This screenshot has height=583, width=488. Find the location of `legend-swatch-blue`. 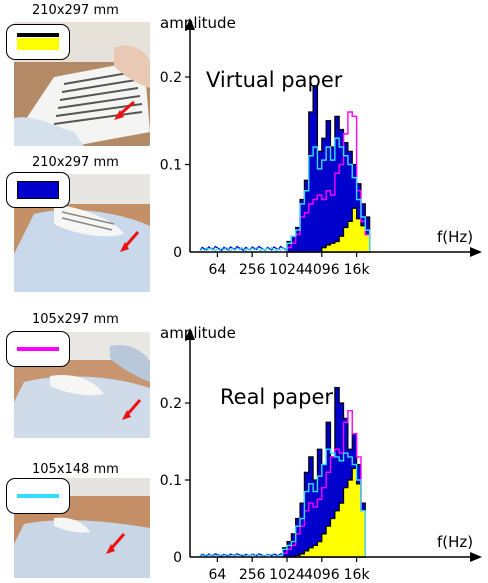

legend-swatch-blue is located at coordinates (38, 190).